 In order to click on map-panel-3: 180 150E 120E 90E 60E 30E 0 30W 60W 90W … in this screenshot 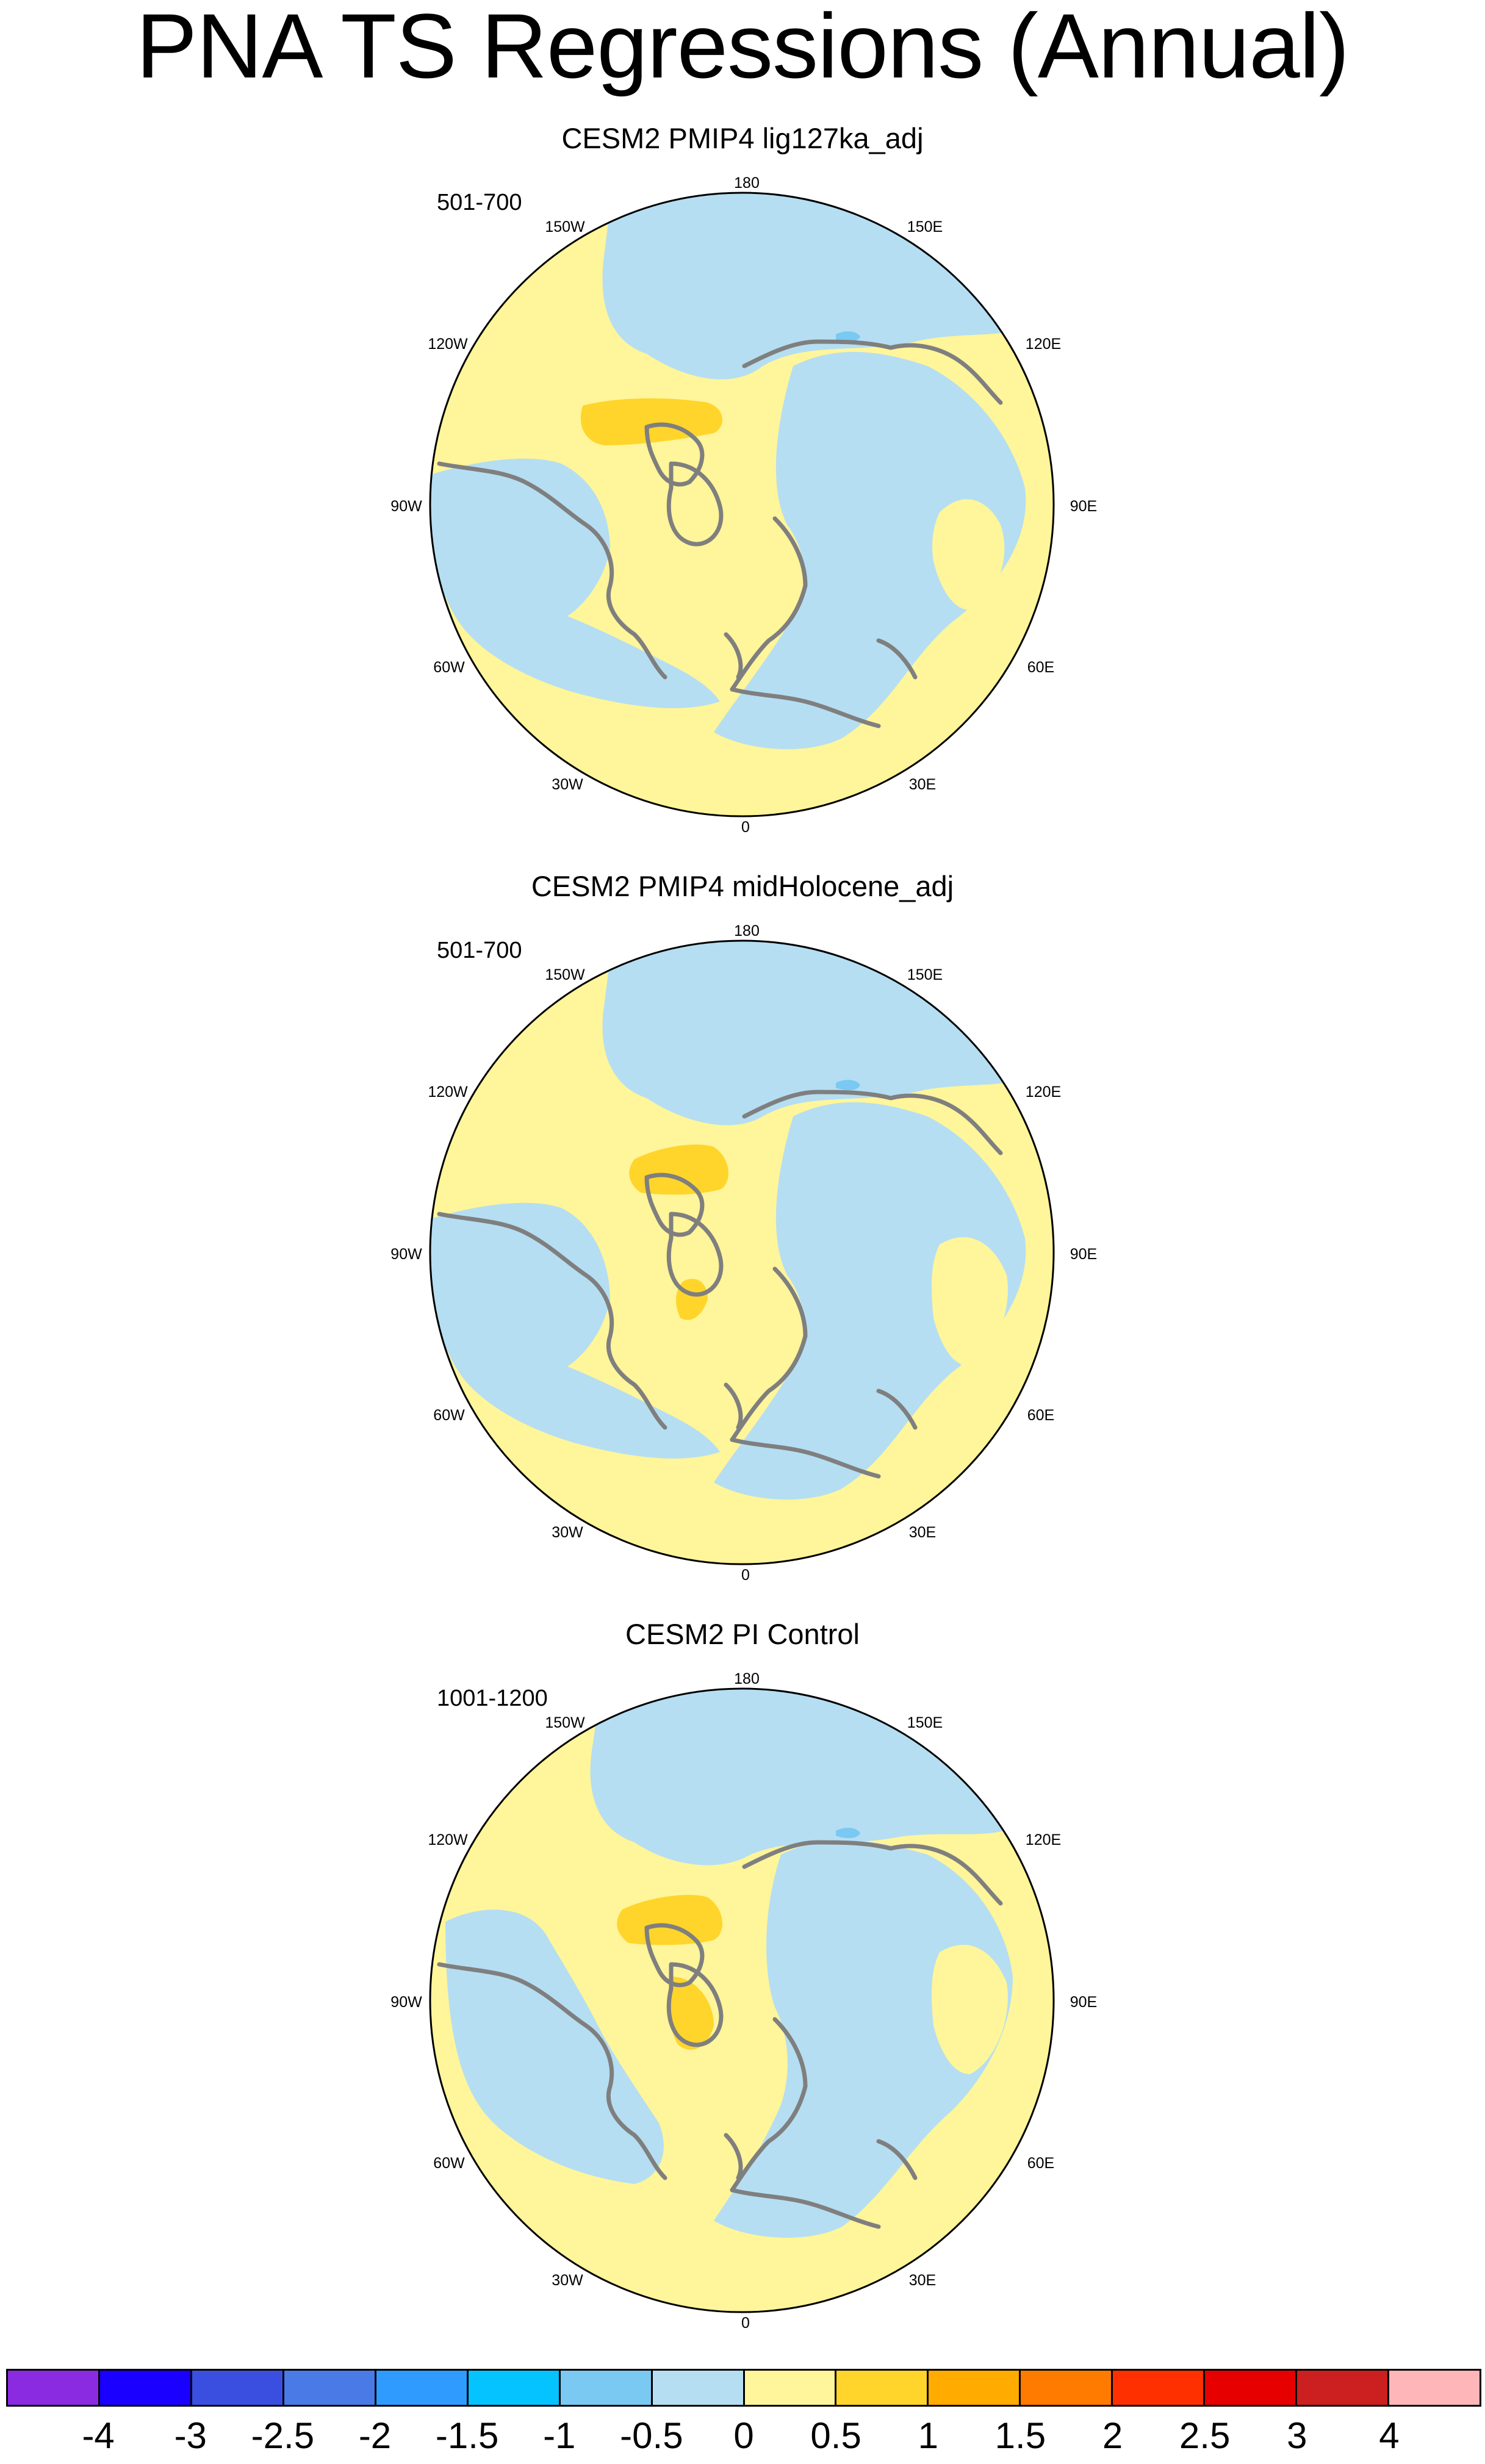, I will do `click(744, 2001)`.